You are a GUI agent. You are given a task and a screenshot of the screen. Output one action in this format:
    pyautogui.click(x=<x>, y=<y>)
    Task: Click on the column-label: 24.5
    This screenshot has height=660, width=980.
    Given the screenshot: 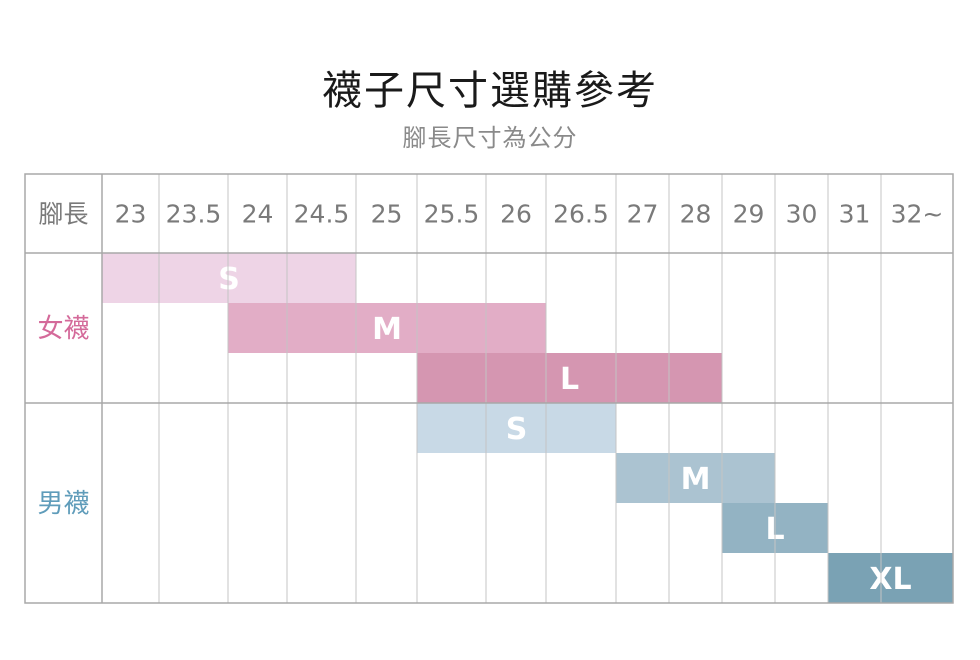 What is the action you would take?
    pyautogui.click(x=322, y=214)
    